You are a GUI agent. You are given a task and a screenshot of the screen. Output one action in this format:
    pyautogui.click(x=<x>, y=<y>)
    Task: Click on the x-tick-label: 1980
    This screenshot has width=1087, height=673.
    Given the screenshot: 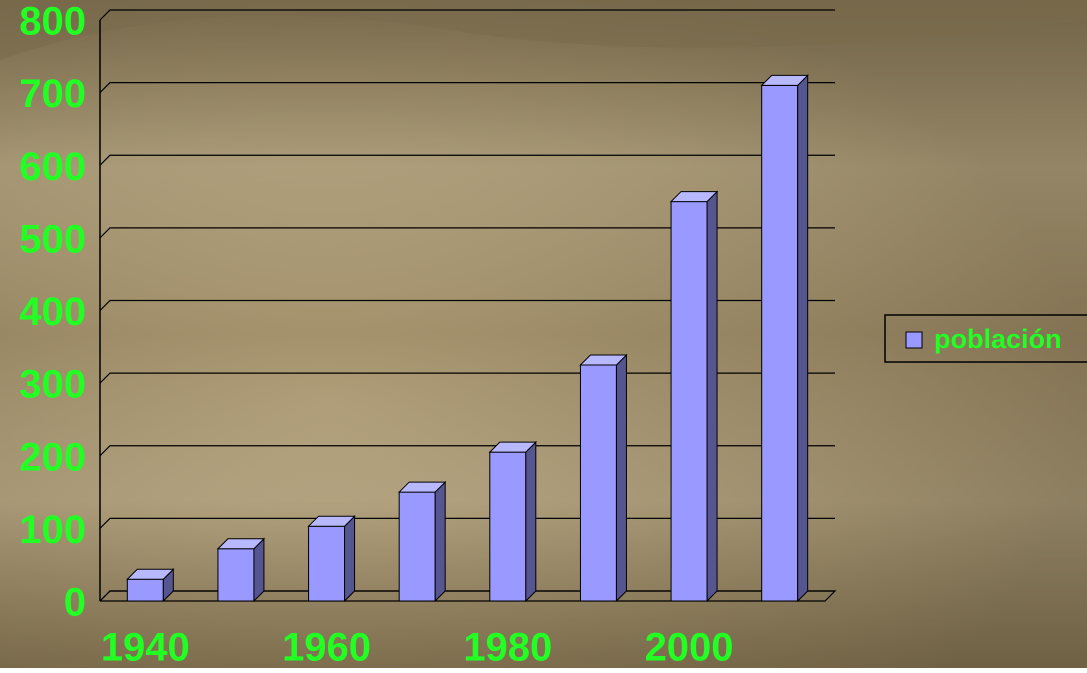 What is the action you would take?
    pyautogui.click(x=507, y=647)
    